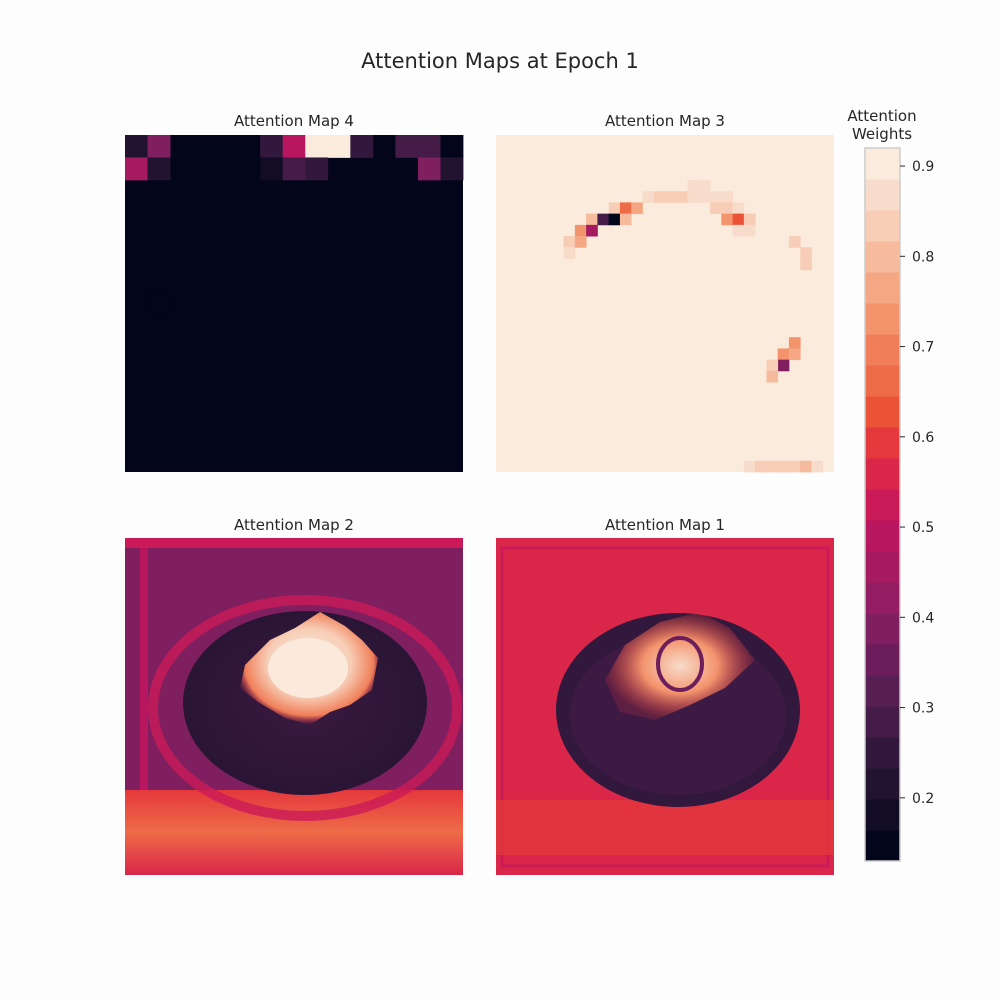 The height and width of the screenshot is (1000, 1000). I want to click on map2-top-band, so click(294, 543).